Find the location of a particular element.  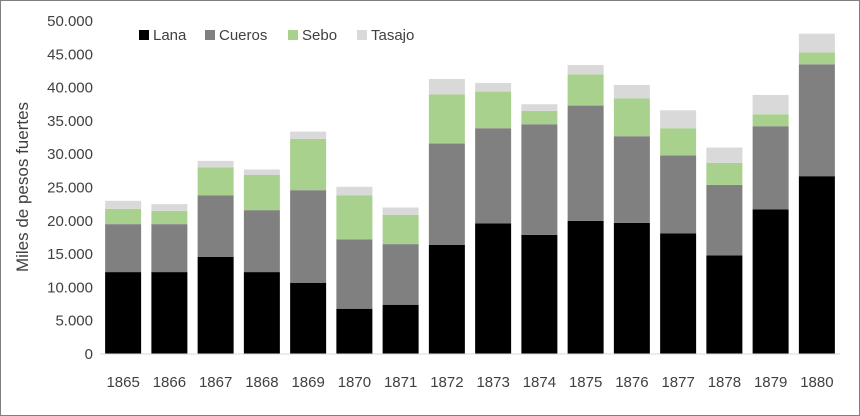

y-axis-title: Miles de pesos fuertes is located at coordinates (22, 187).